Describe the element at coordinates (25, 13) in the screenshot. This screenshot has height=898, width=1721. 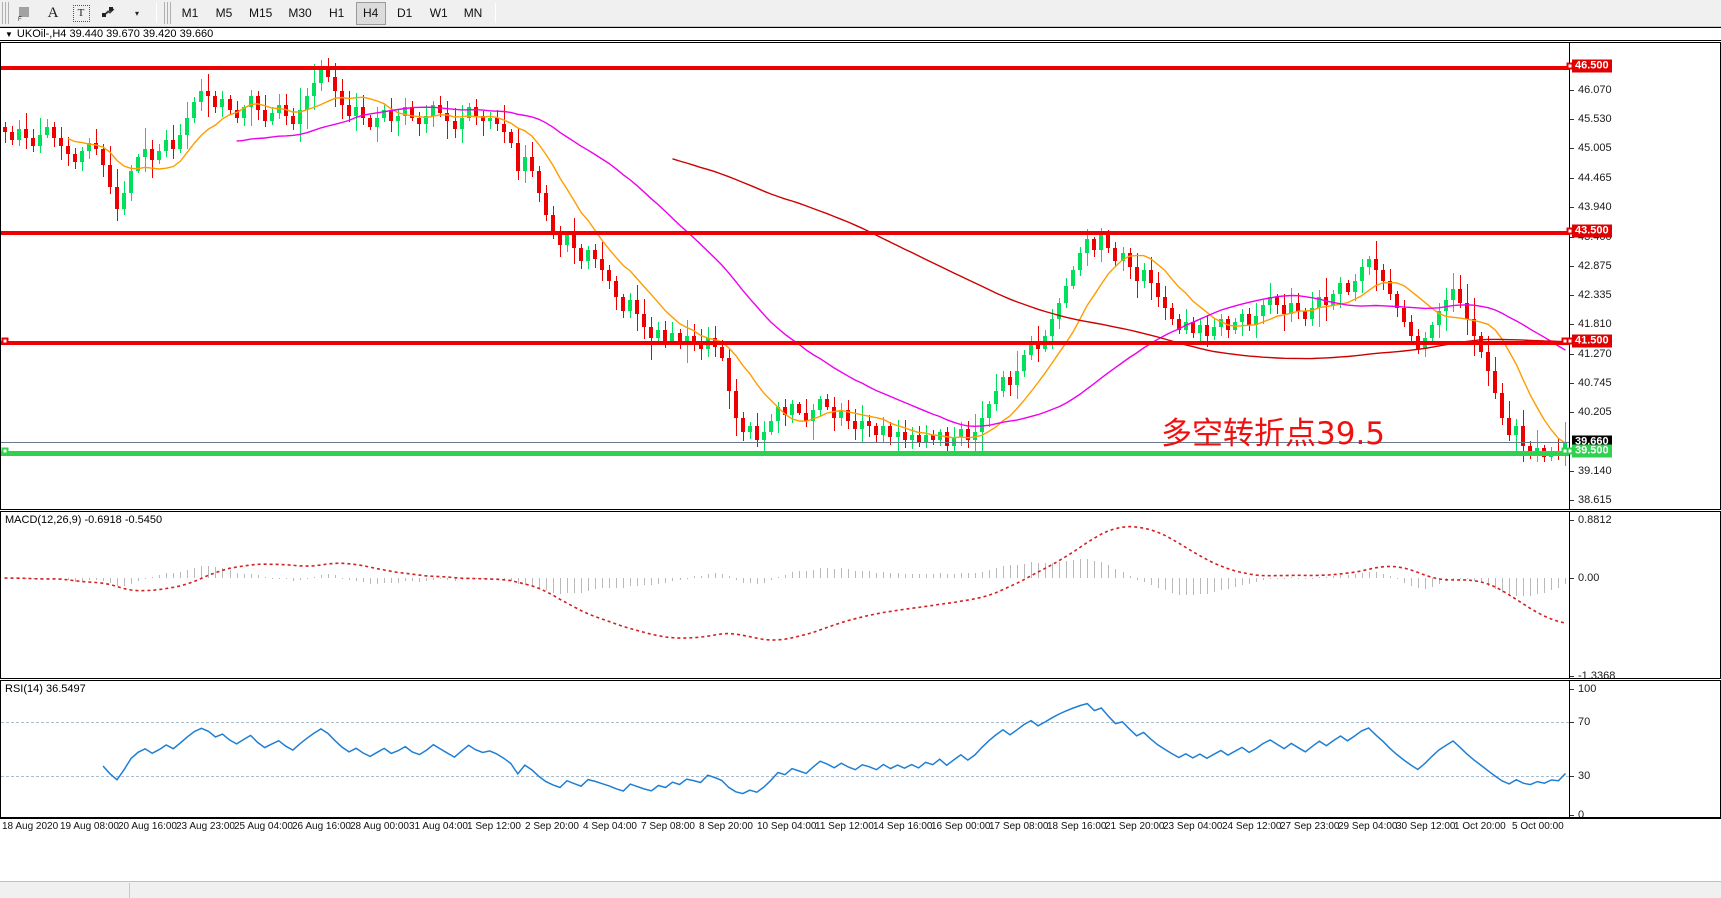
I see `templates-icon: F` at that location.